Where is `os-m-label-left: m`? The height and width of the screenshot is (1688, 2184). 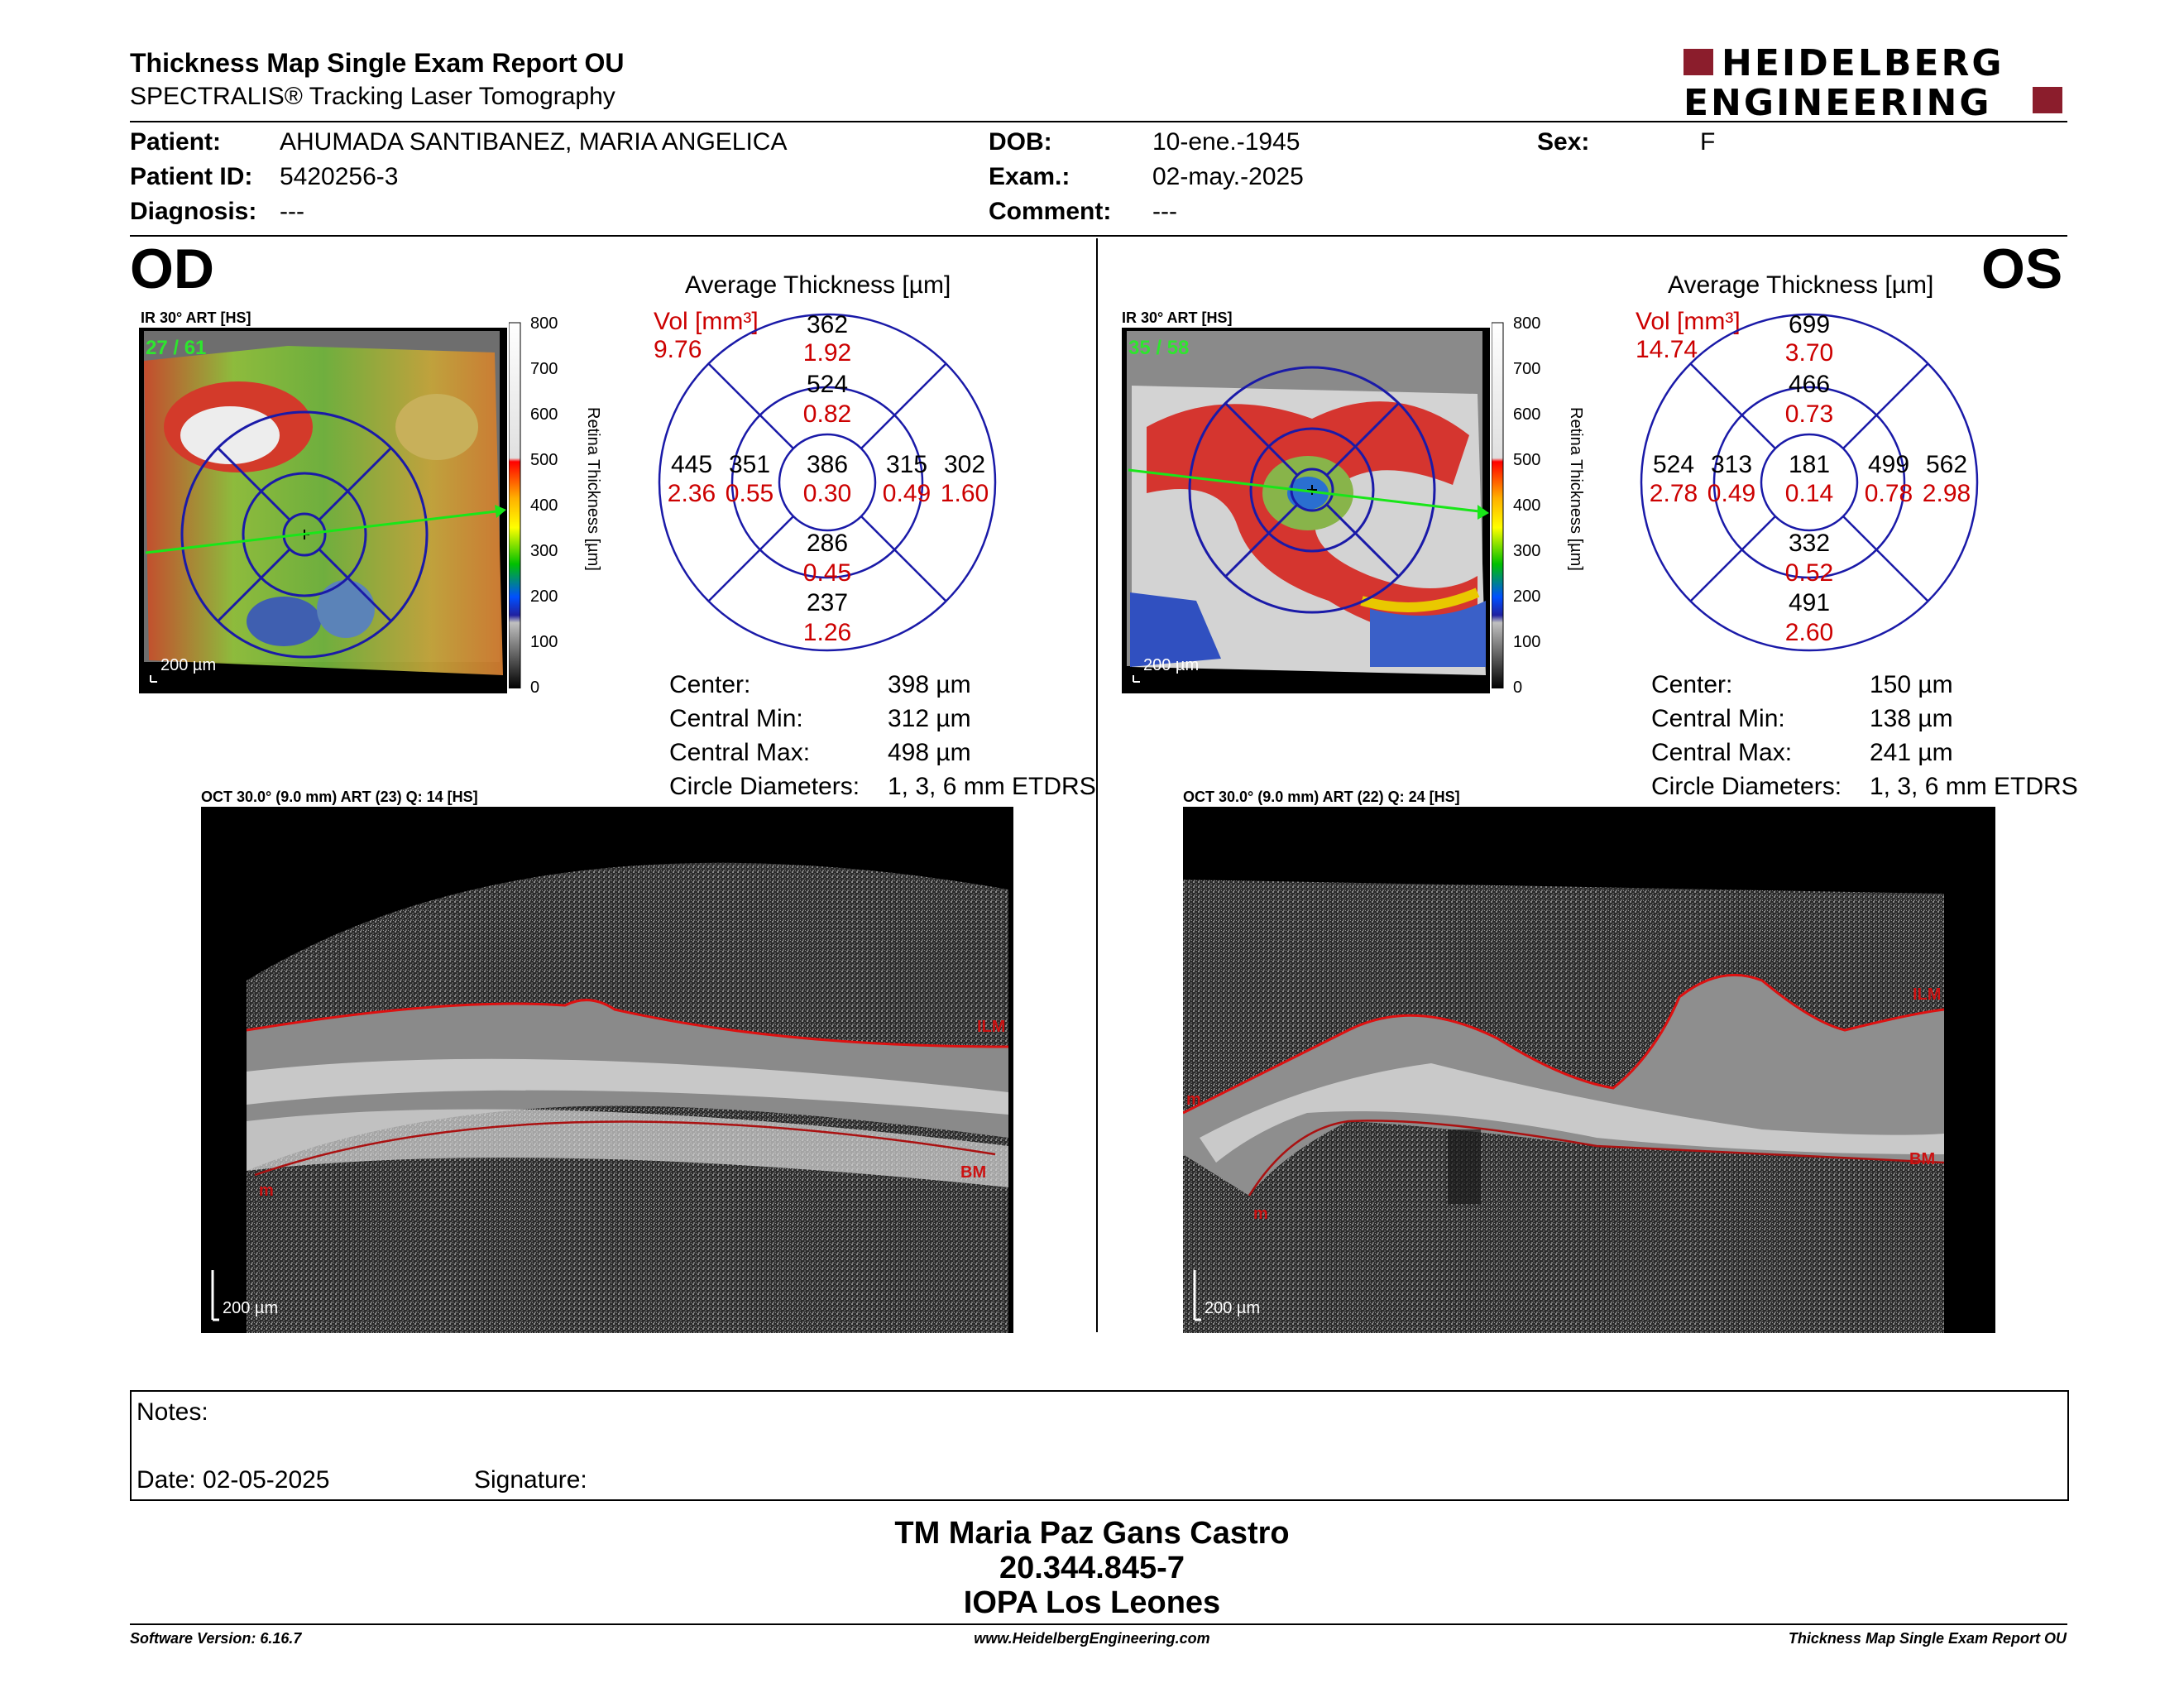 os-m-label-left: m is located at coordinates (1193, 1100).